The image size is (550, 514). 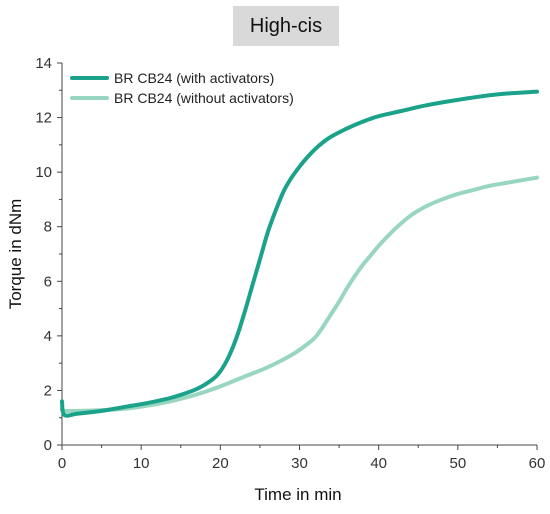 What do you see at coordinates (48, 281) in the screenshot?
I see `y-tick-label: 6` at bounding box center [48, 281].